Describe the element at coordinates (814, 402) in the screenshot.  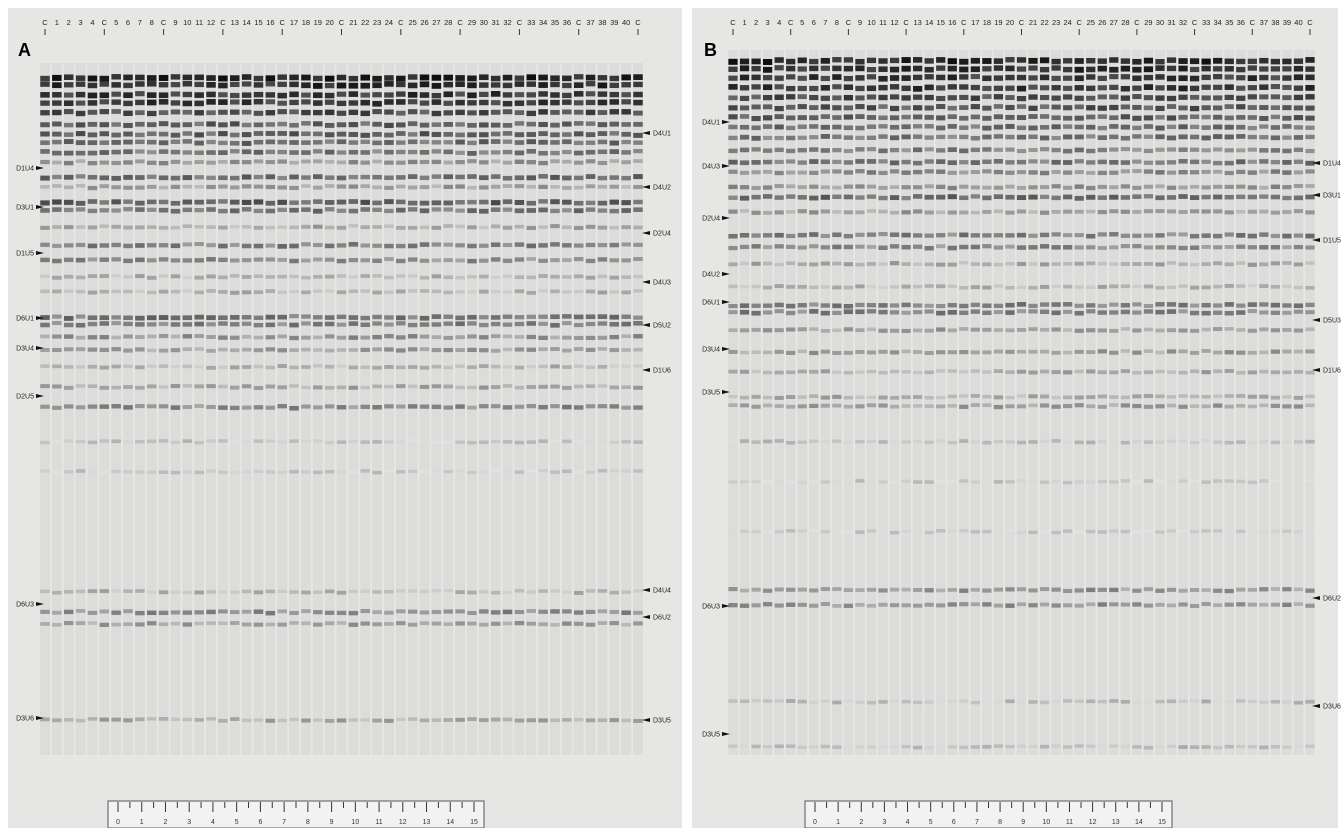
I see `lane` at that location.